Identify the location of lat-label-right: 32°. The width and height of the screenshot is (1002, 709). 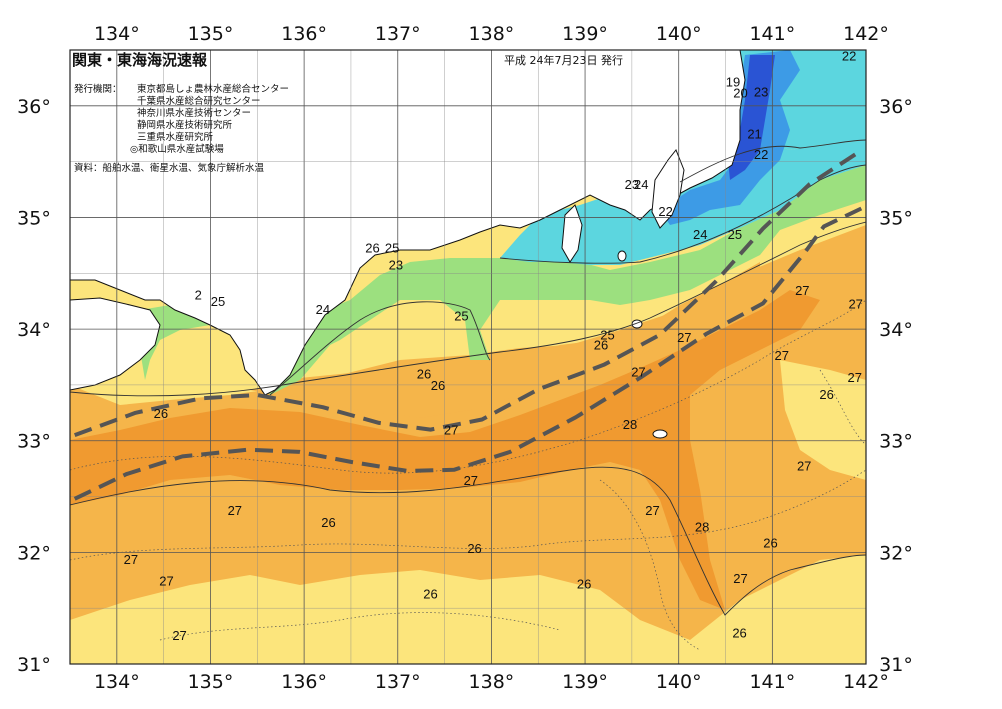
(896, 553).